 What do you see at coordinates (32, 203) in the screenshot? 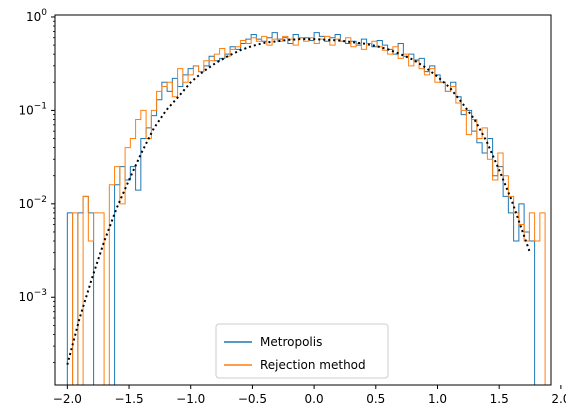
I see `y-tick-label: 10⁻²` at bounding box center [32, 203].